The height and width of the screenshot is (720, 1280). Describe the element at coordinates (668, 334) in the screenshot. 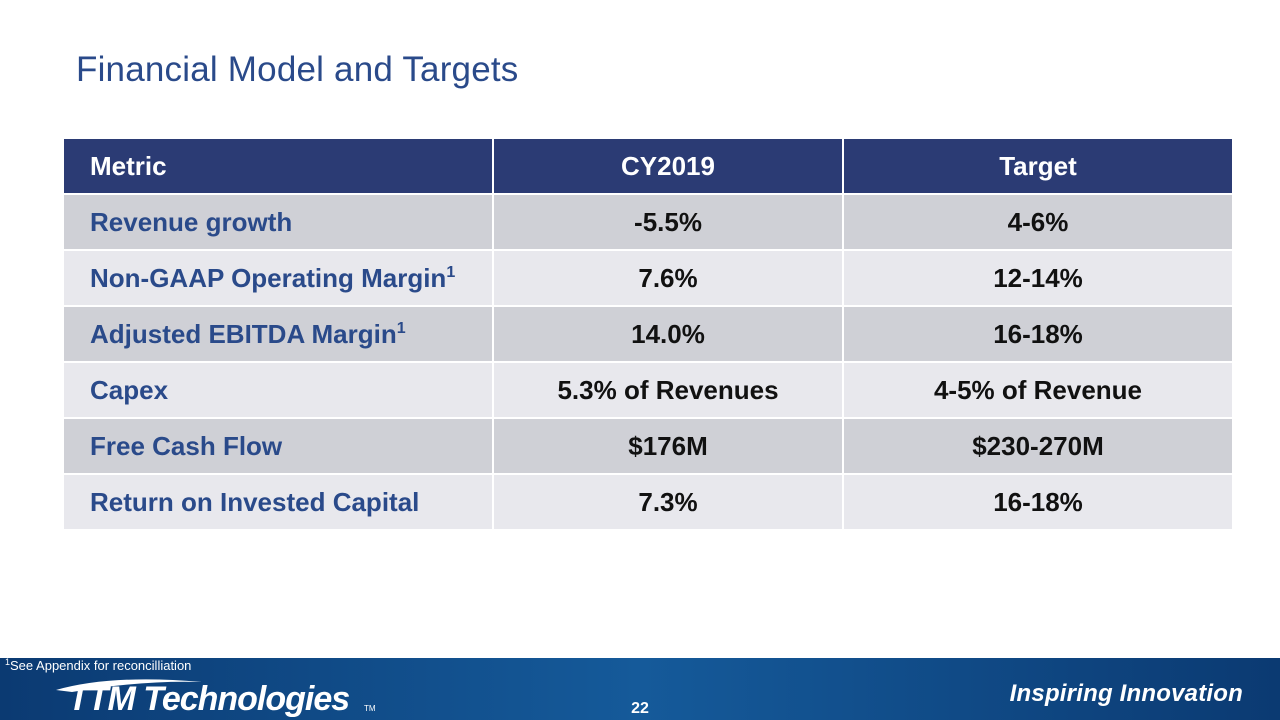

I see `cy2019-cell: 14.0%` at that location.